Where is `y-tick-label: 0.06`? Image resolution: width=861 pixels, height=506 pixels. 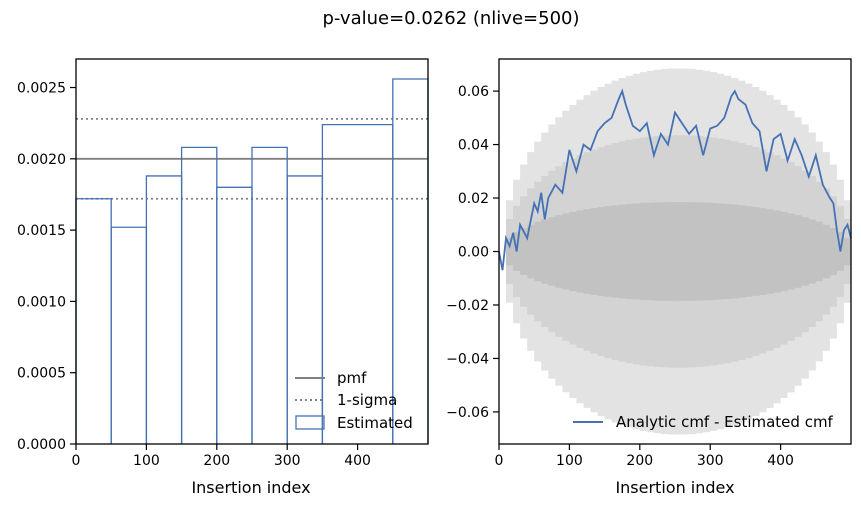
y-tick-label: 0.06 is located at coordinates (473, 92).